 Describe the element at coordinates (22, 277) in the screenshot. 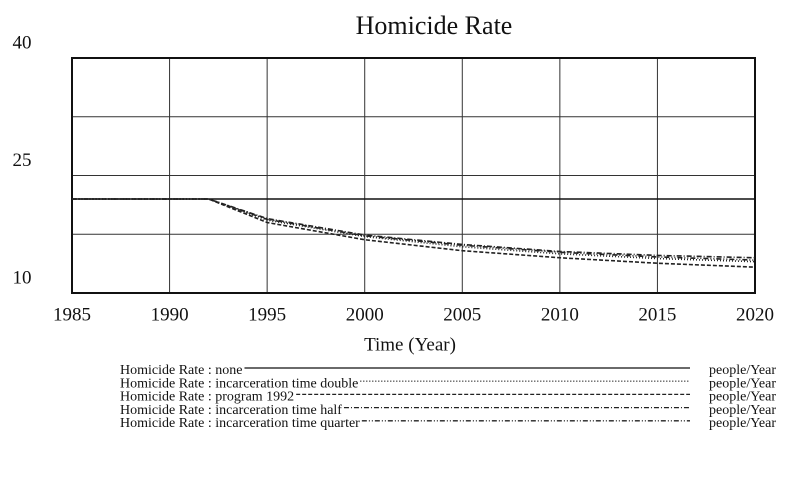

I see `y-tick-label: 10` at that location.